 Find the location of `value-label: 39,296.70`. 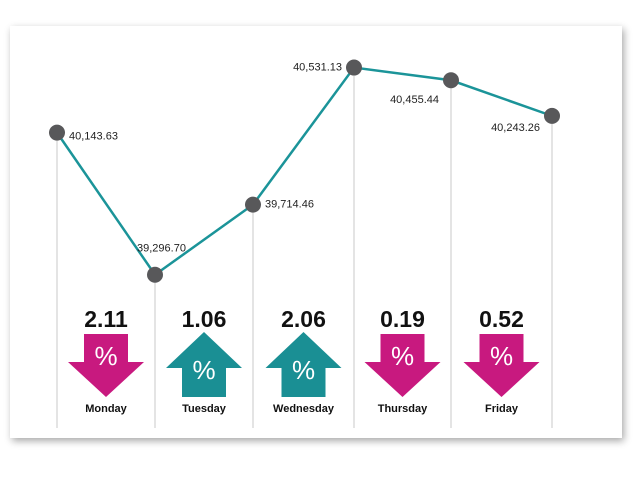

value-label: 39,296.70 is located at coordinates (161, 249).